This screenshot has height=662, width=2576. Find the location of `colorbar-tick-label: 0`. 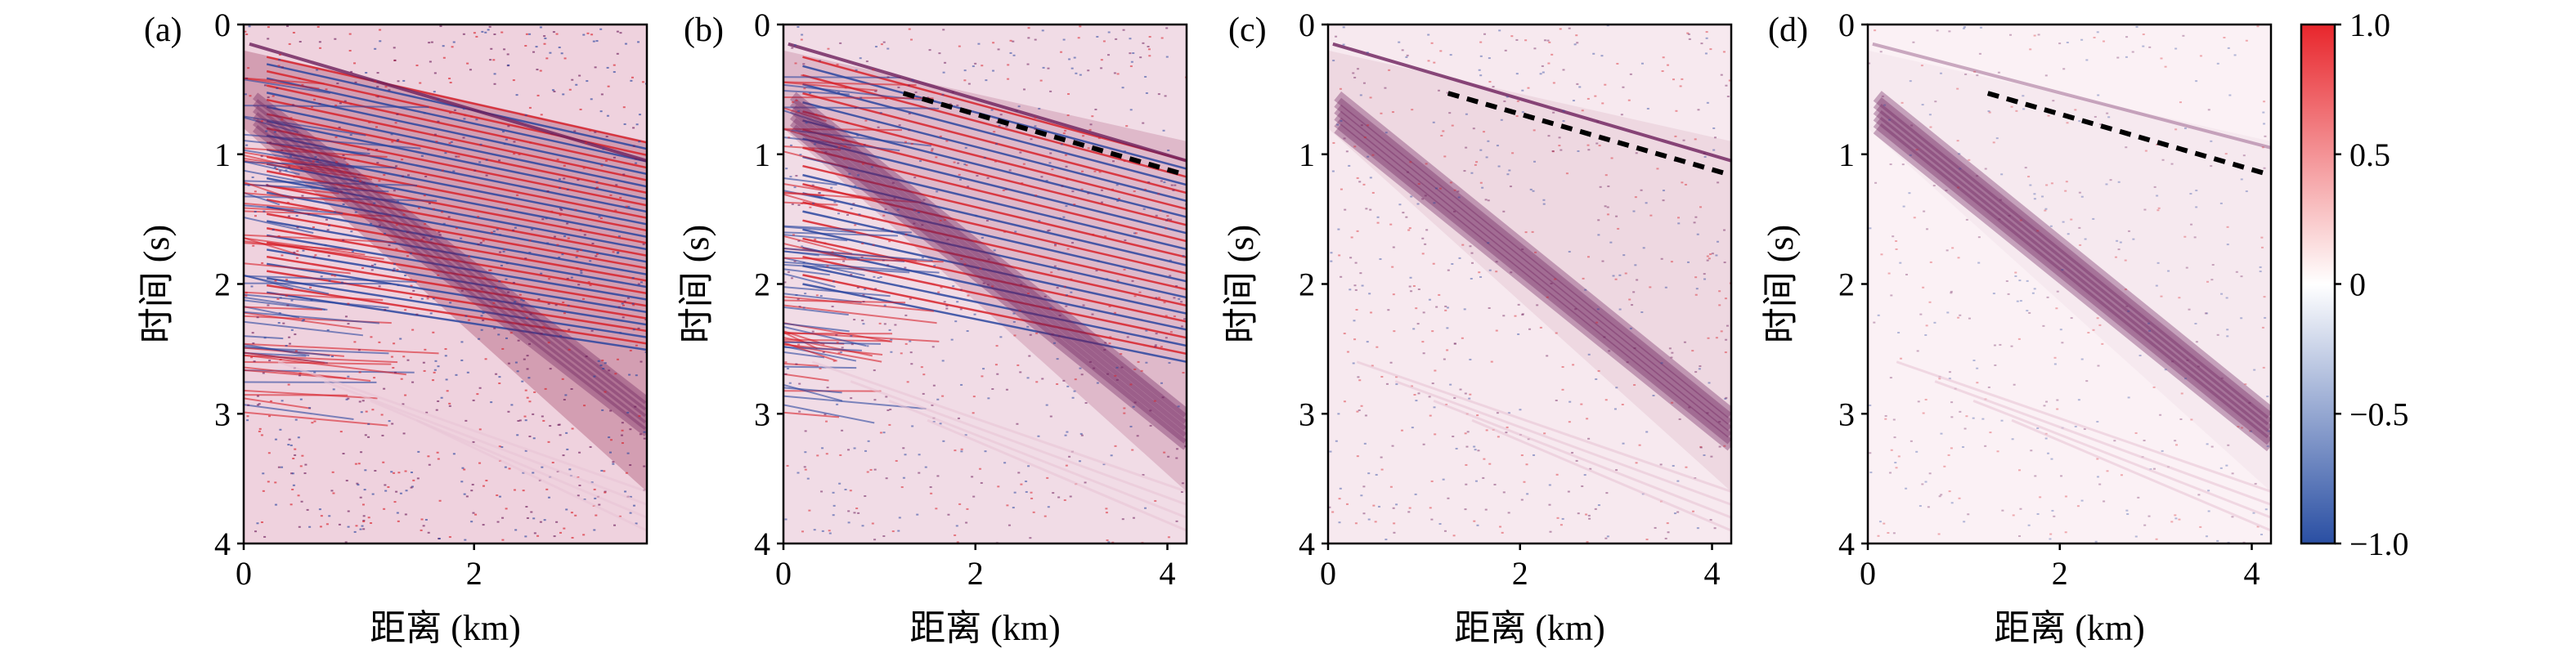

colorbar-tick-label: 0 is located at coordinates (2357, 284).